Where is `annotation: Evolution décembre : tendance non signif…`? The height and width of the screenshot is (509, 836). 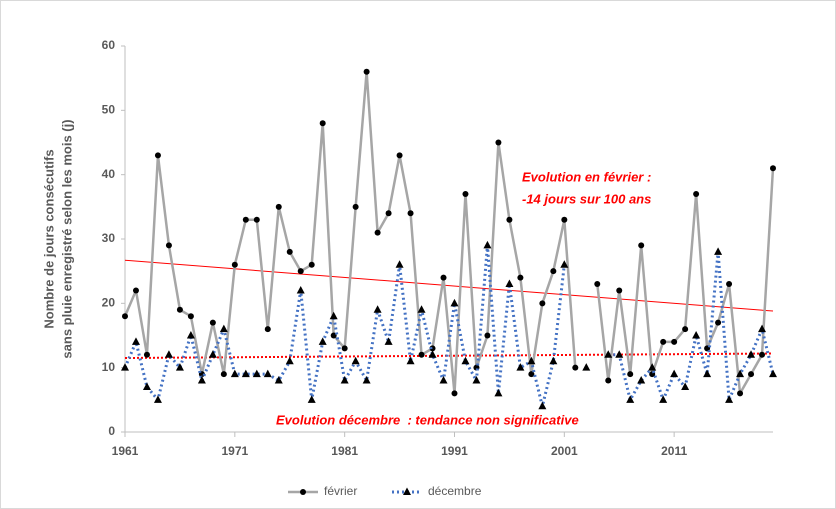
annotation: Evolution décembre : tendance non signif… is located at coordinates (427, 419).